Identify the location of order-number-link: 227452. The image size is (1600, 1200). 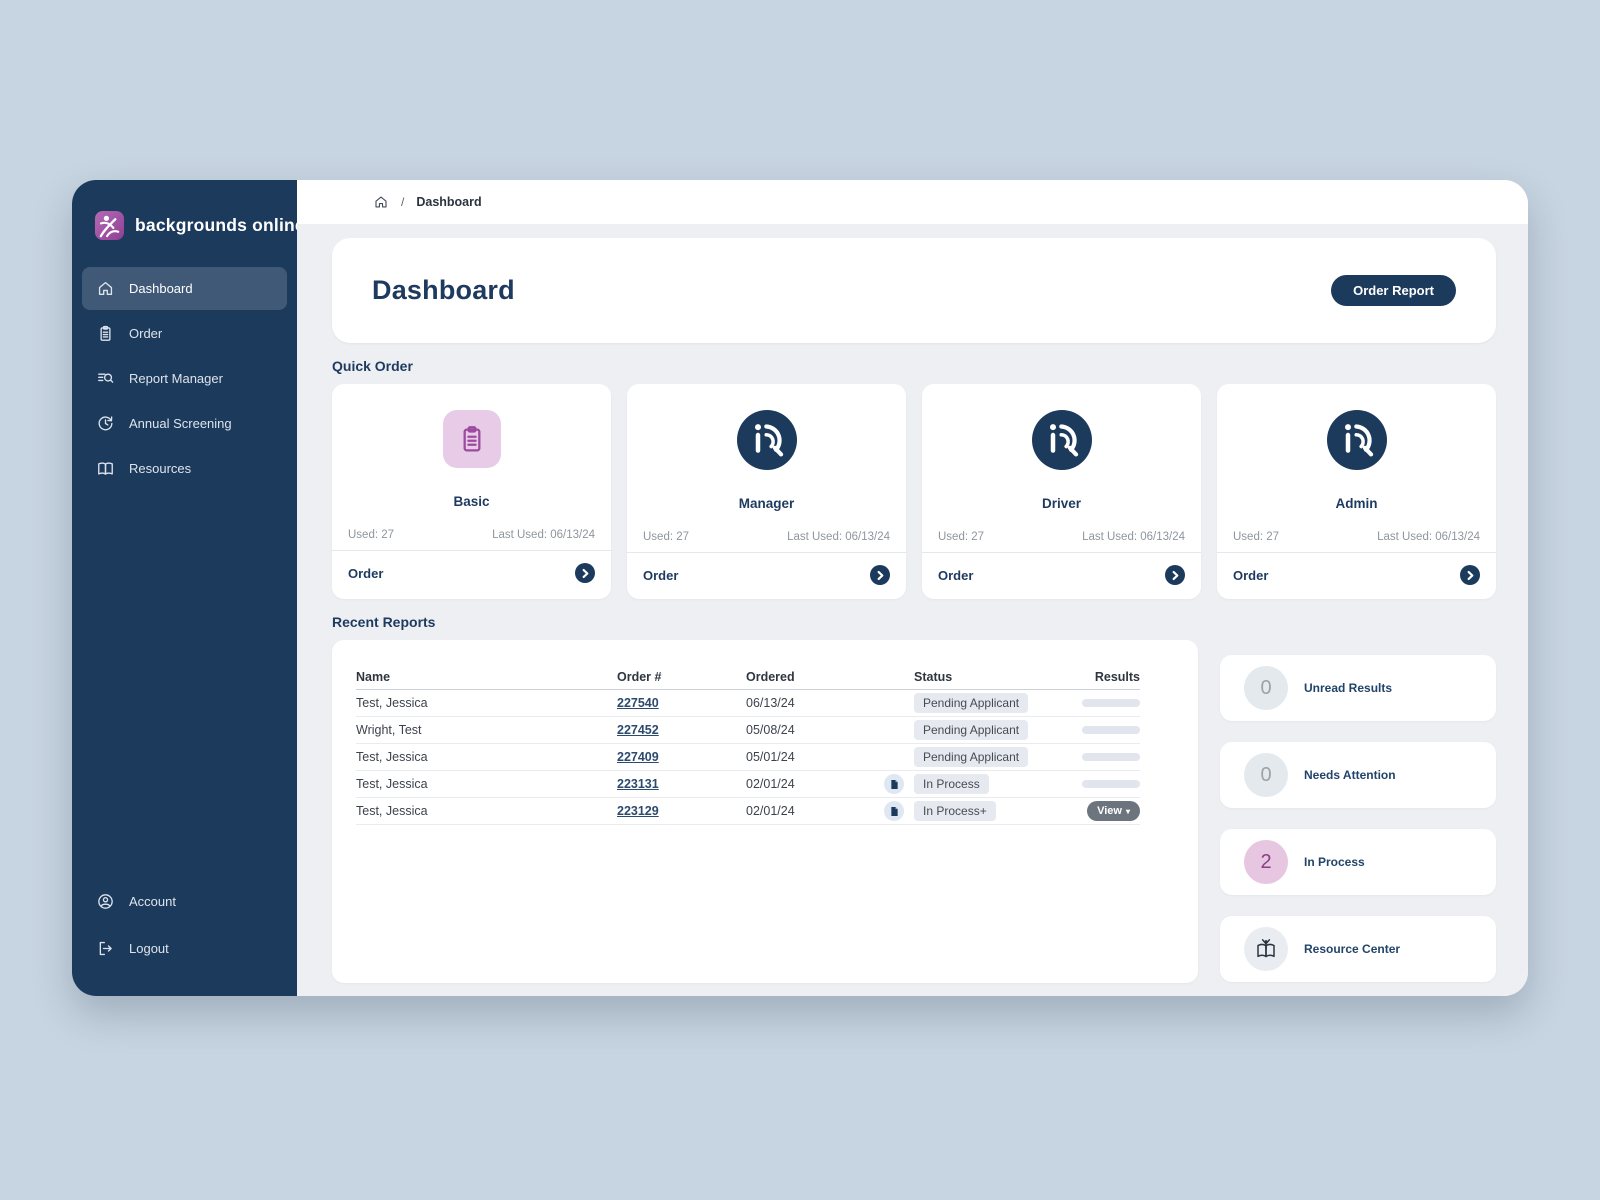
(638, 730).